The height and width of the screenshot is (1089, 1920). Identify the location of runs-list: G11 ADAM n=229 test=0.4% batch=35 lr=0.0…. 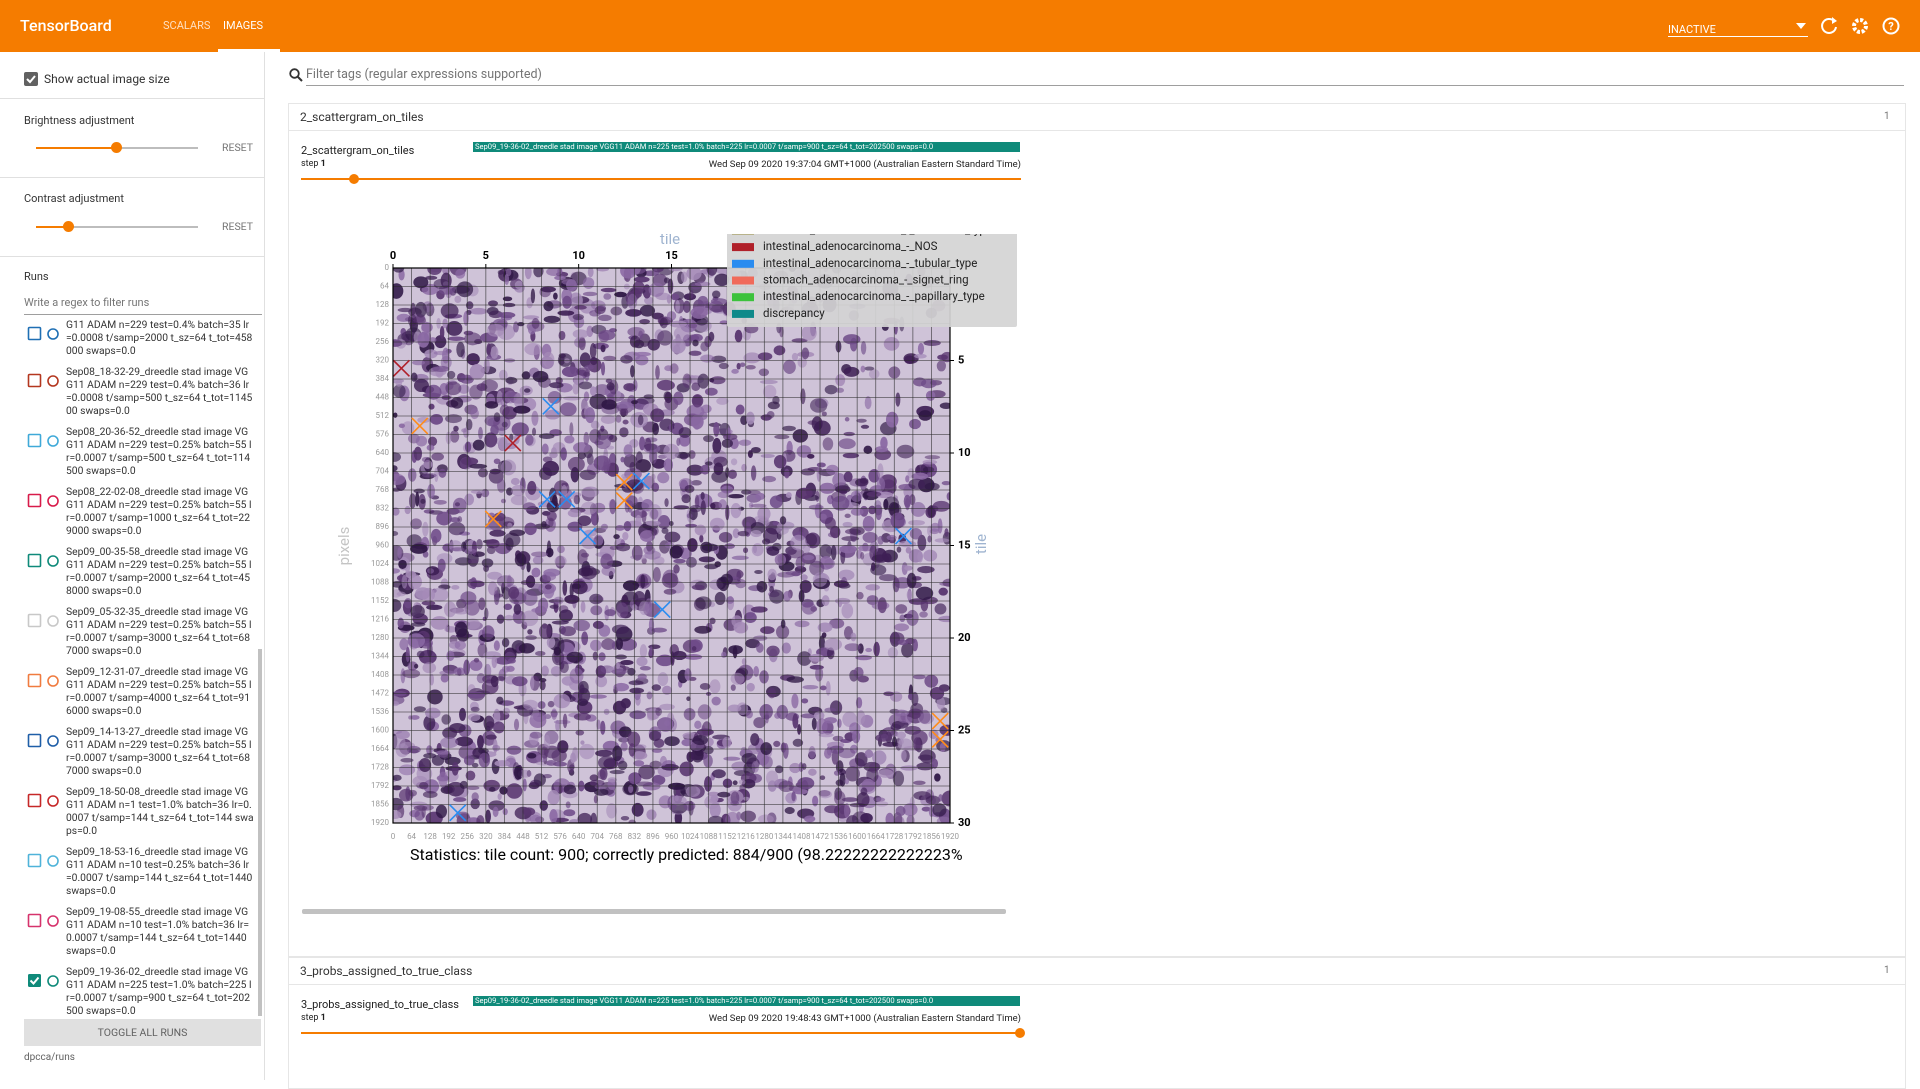
(131, 668).